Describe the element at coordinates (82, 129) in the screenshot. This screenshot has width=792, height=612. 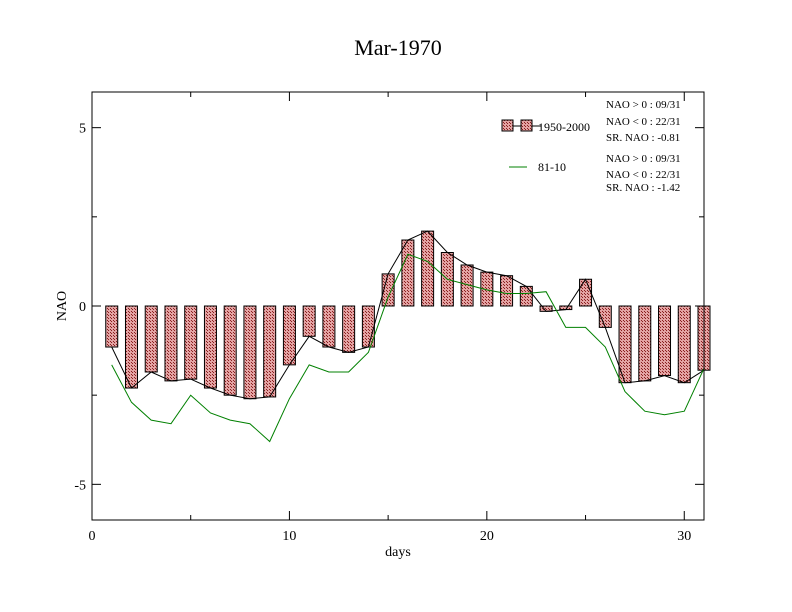
I see `y-tick-label-5: 5` at that location.